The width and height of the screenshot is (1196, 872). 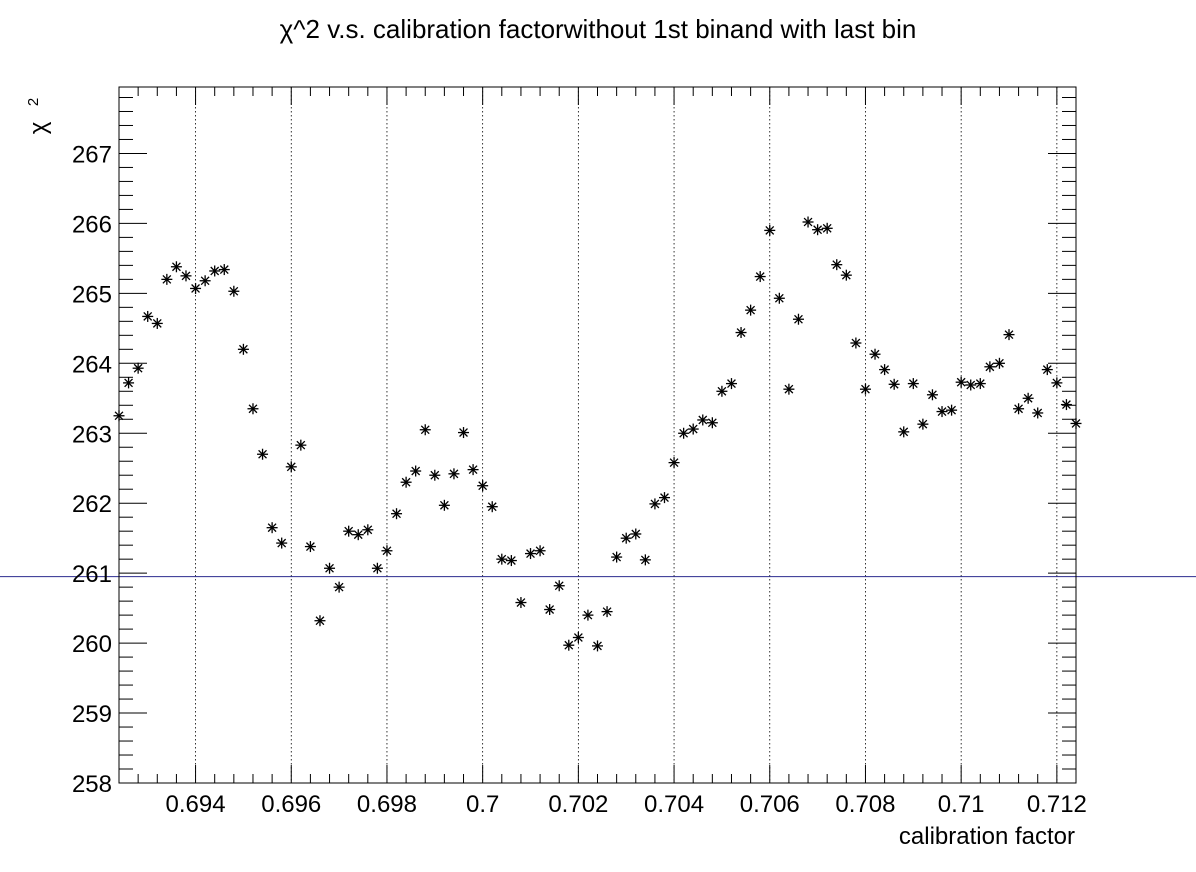 What do you see at coordinates (1057, 804) in the screenshot?
I see `x-tick-label: 0.712` at bounding box center [1057, 804].